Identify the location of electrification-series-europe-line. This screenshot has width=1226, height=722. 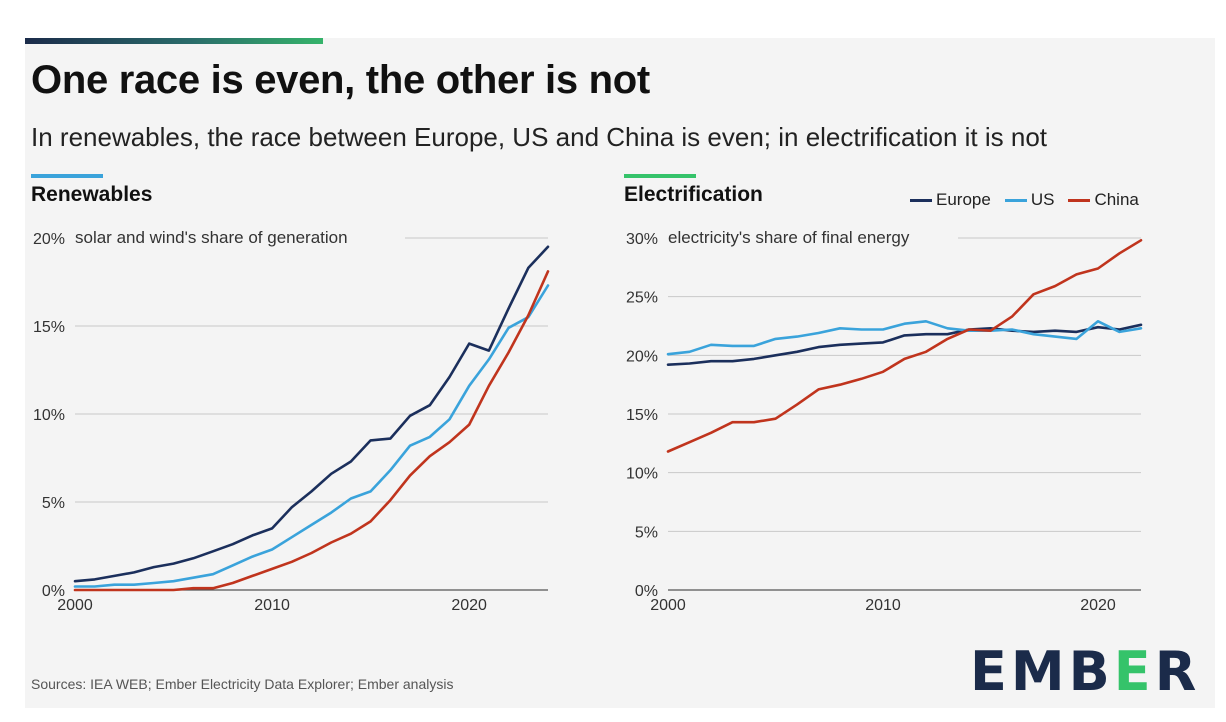
(904, 345).